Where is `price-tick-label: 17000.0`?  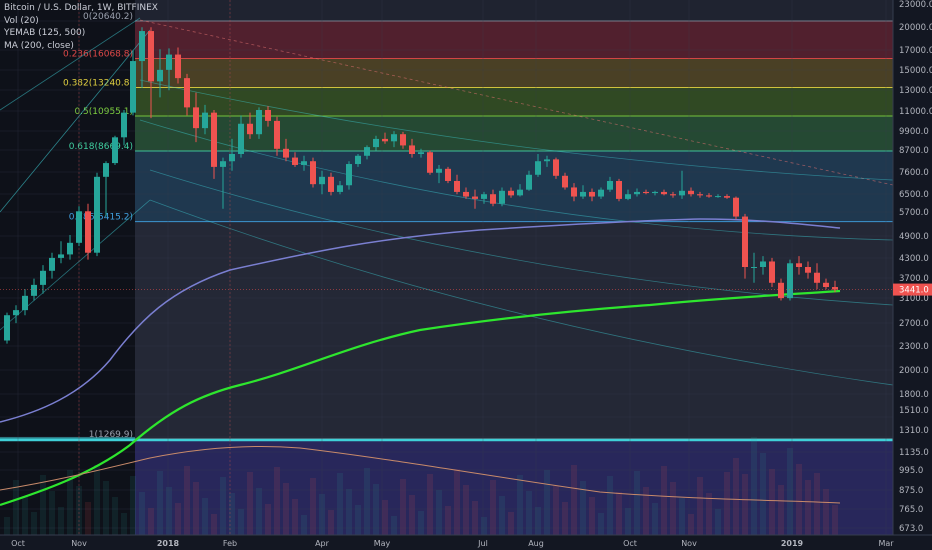 price-tick-label: 17000.0 is located at coordinates (915, 51).